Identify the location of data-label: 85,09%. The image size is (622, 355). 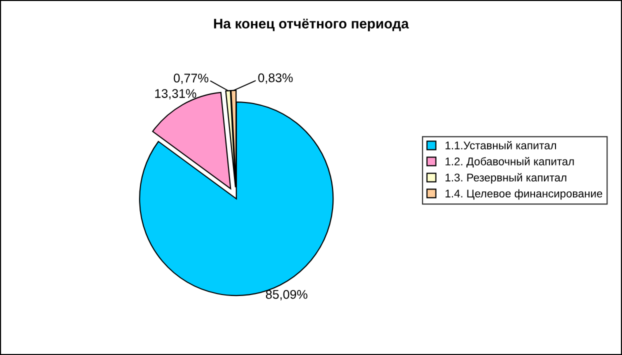
(287, 295).